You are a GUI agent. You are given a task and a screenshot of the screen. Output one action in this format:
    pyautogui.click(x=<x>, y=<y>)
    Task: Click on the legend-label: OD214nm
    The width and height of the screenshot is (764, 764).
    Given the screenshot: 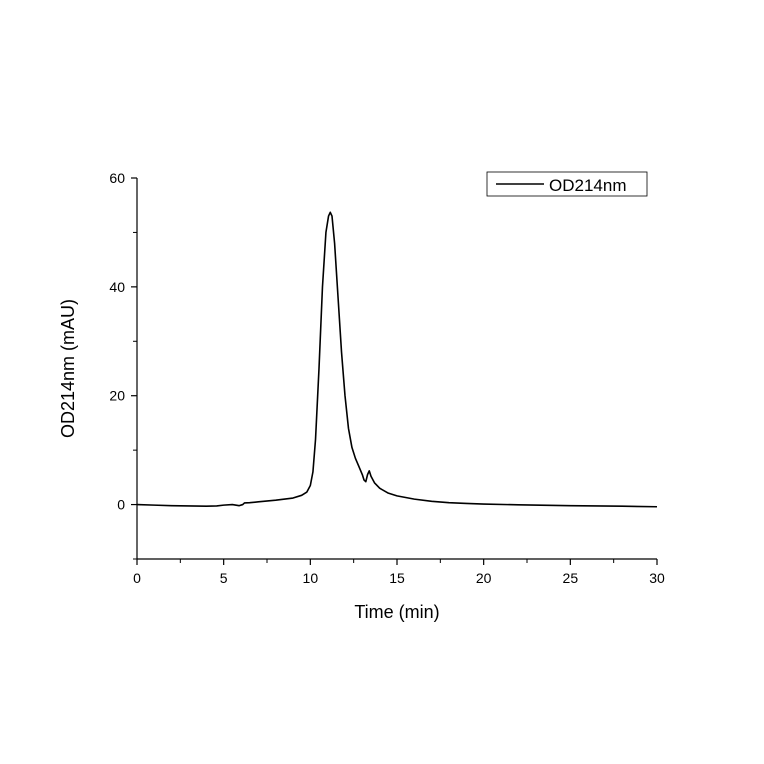 What is the action you would take?
    pyautogui.click(x=587, y=185)
    